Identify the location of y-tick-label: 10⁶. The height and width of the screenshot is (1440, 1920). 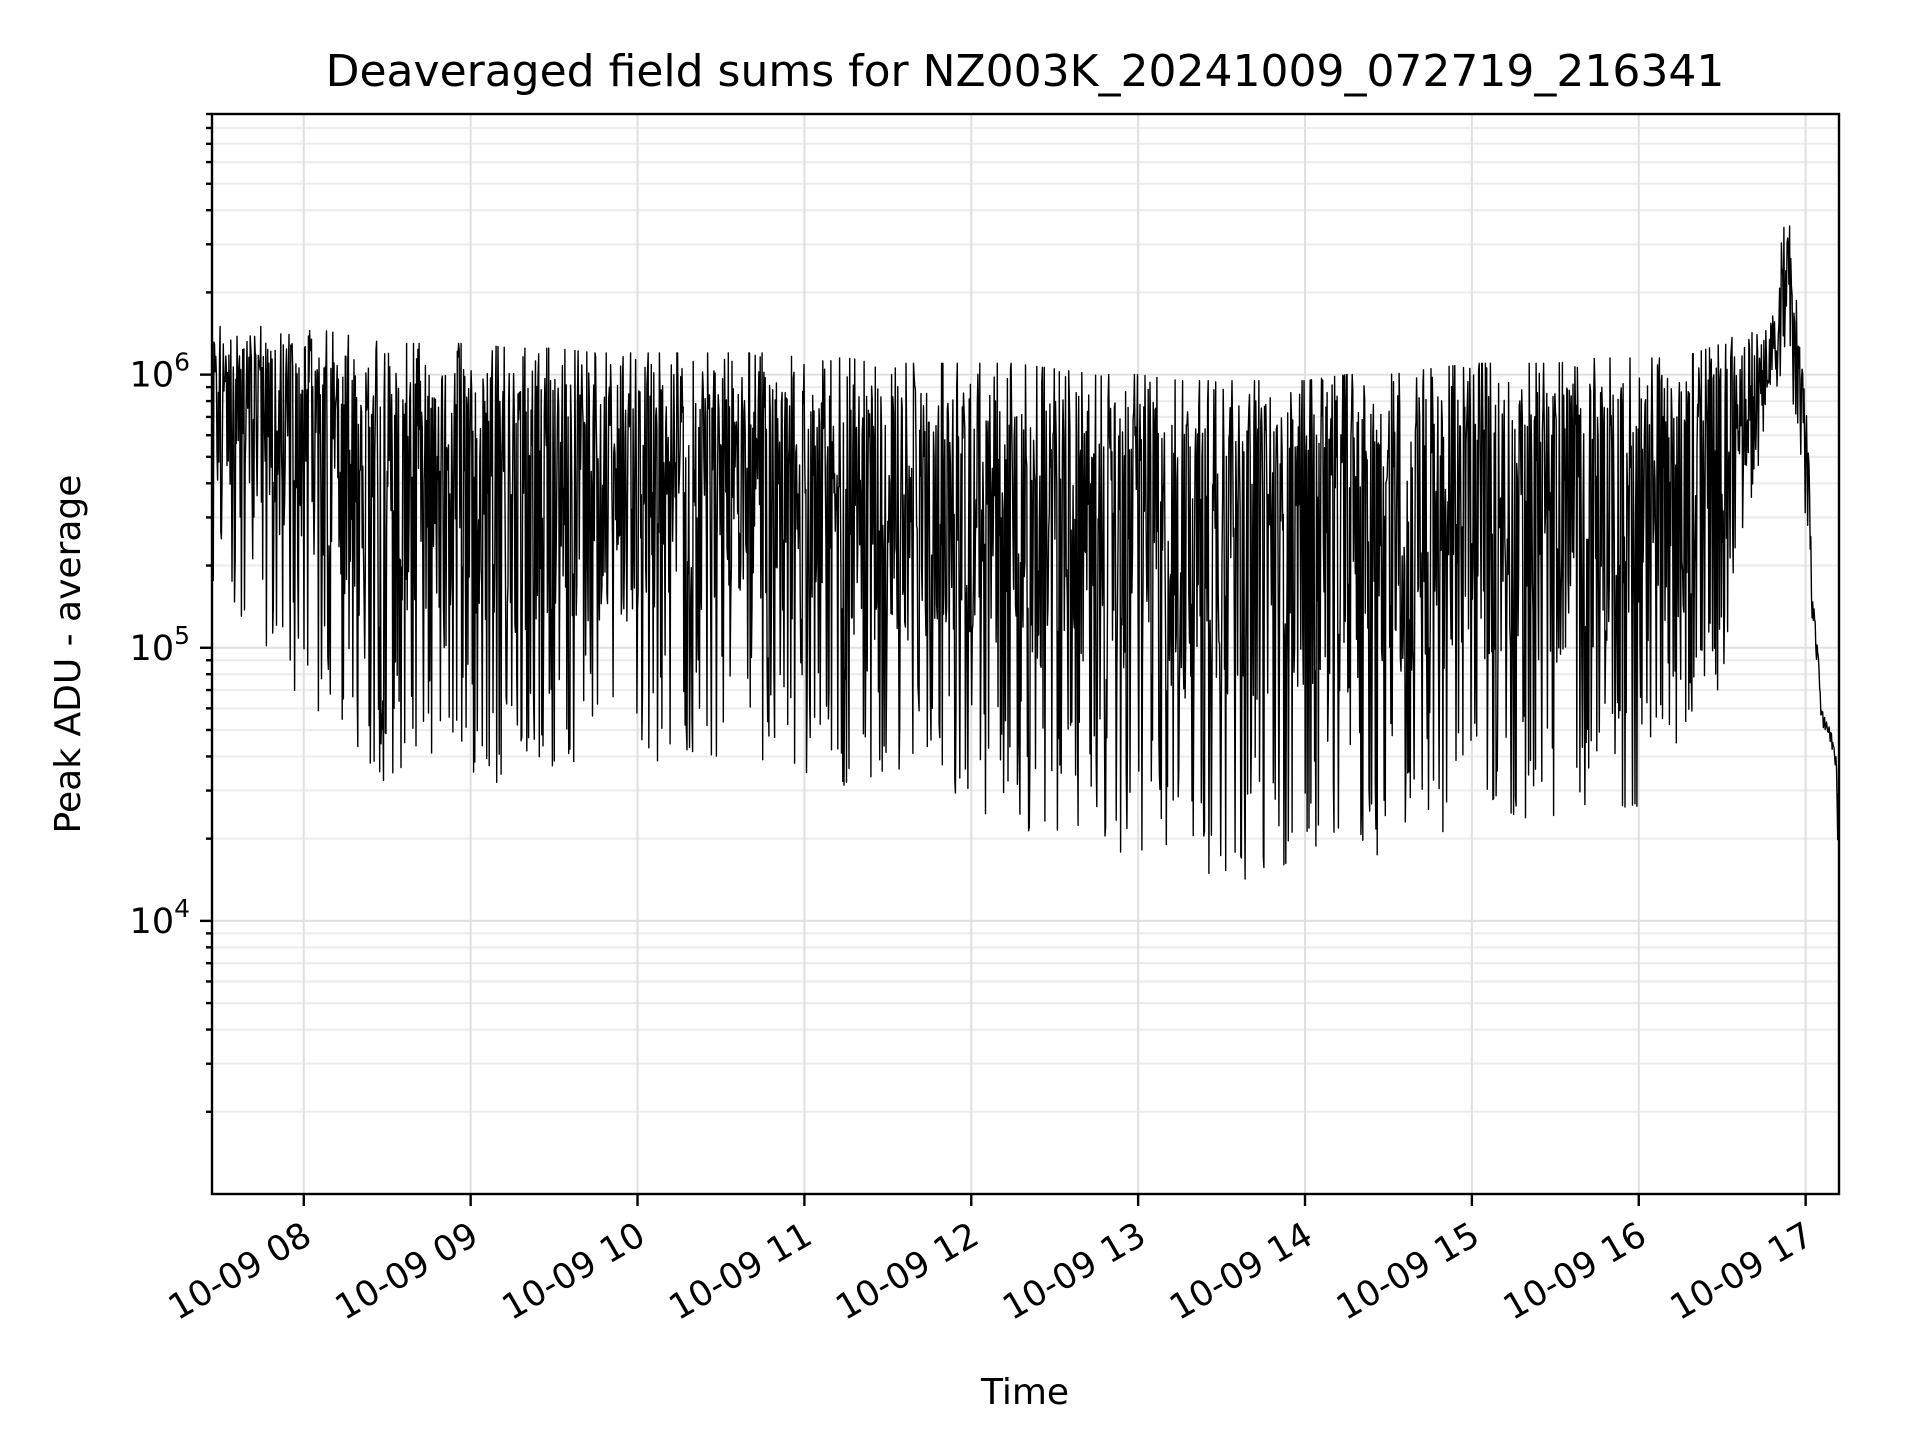
(160, 372).